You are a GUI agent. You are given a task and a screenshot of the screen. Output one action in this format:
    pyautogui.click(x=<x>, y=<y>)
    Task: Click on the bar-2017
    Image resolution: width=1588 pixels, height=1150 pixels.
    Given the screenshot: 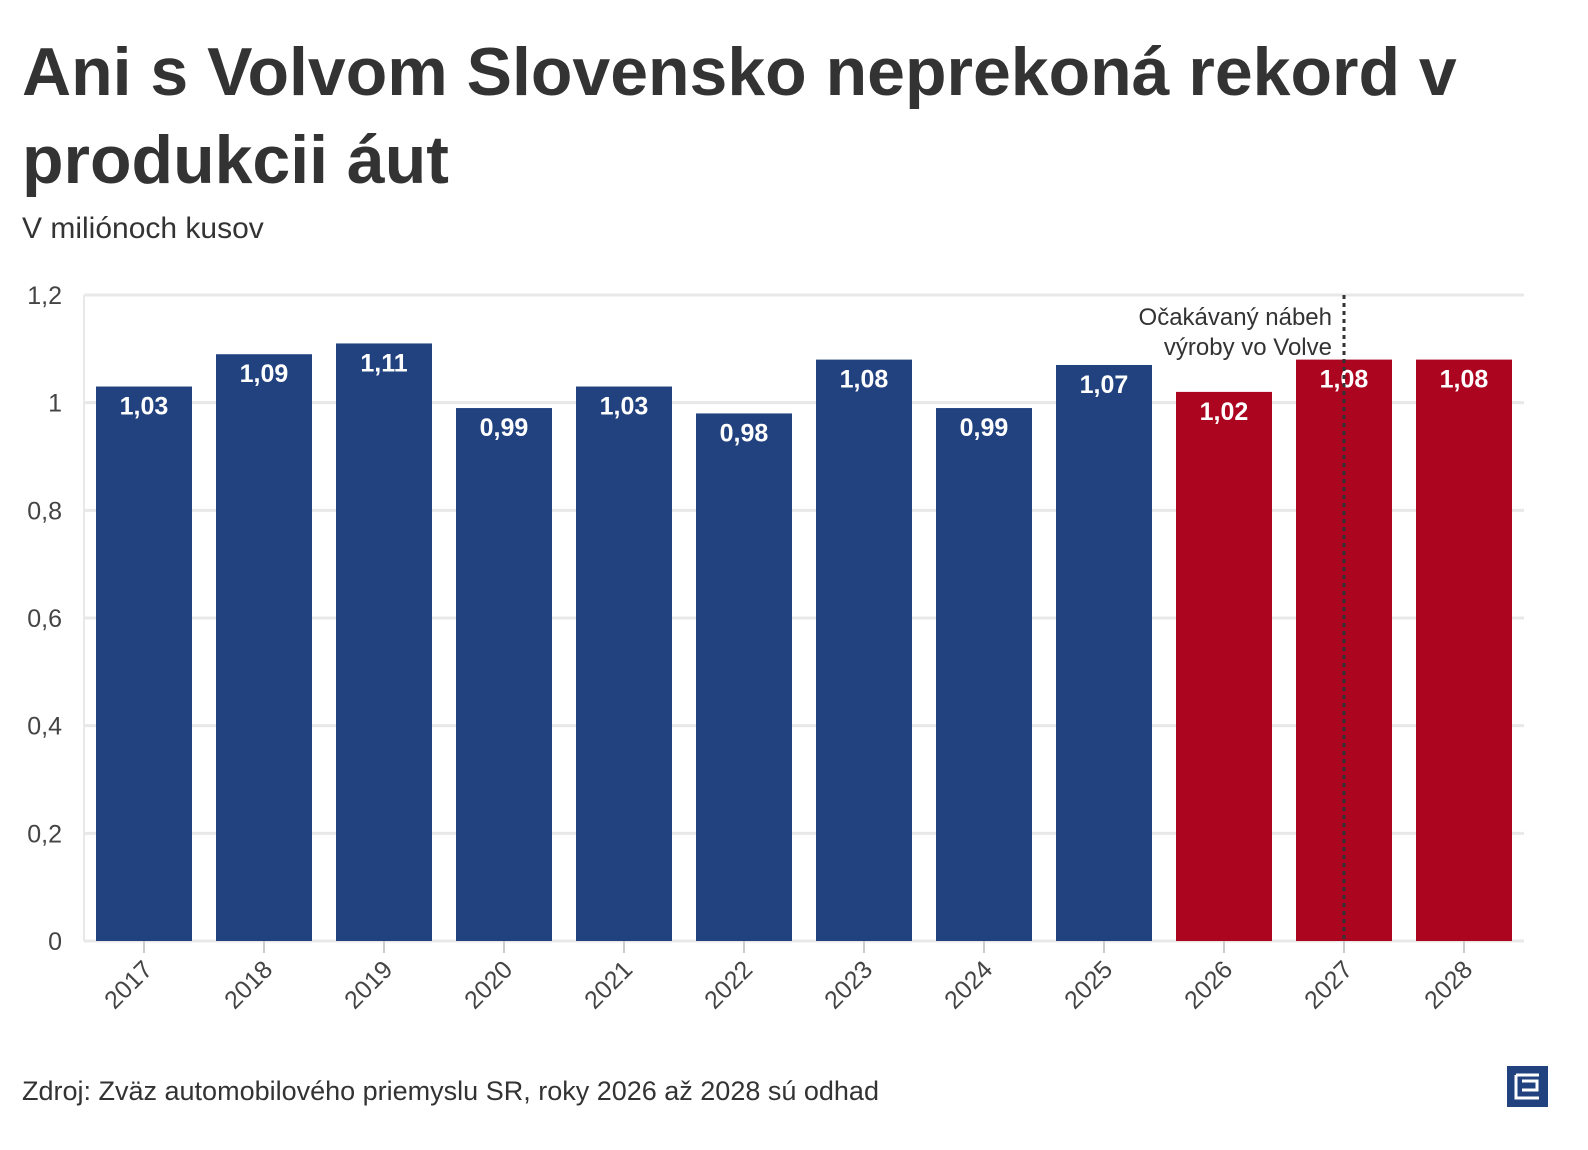 What is the action you would take?
    pyautogui.click(x=144, y=663)
    